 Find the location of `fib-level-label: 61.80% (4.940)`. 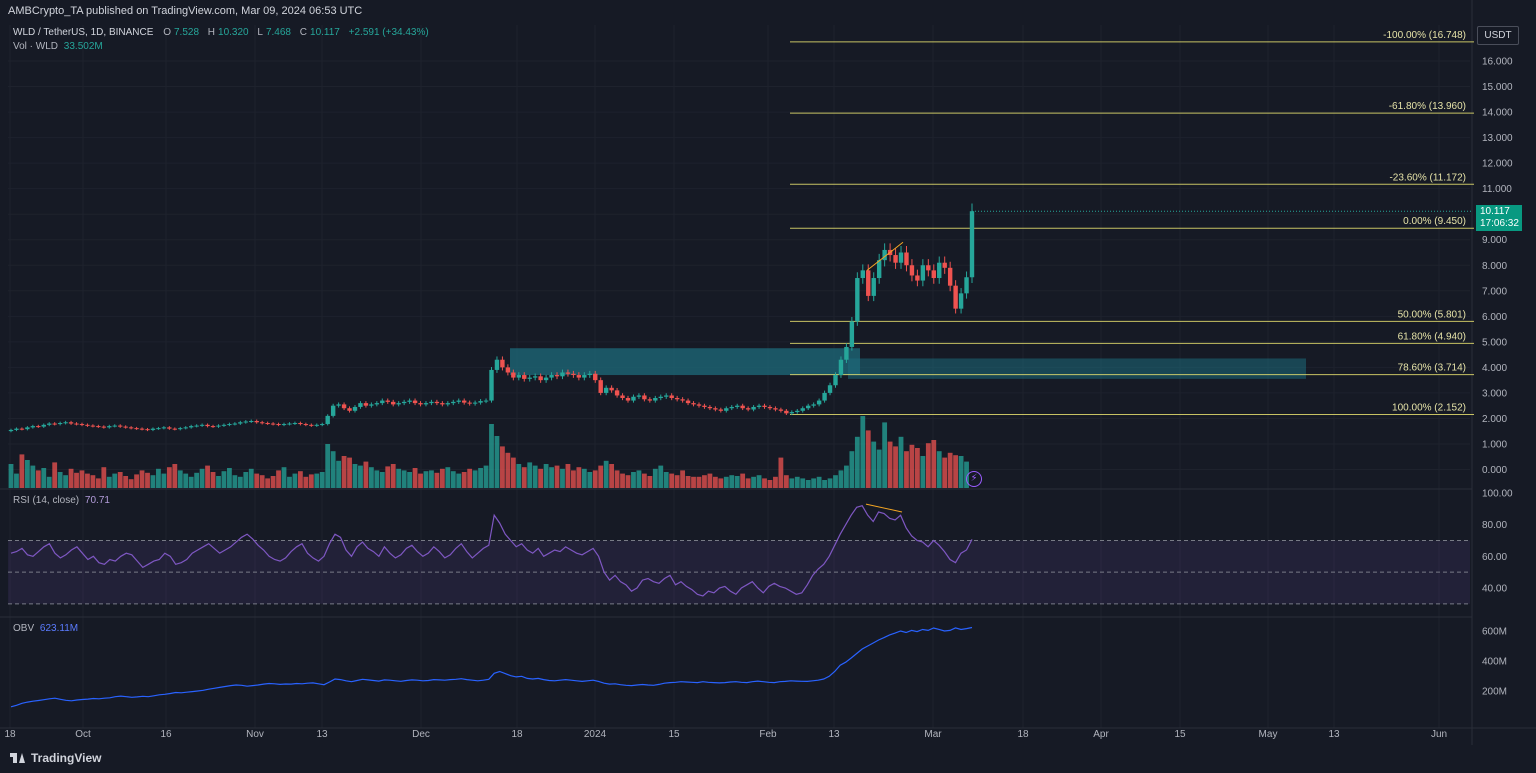

fib-level-label: 61.80% (4.940) is located at coordinates (1432, 336).